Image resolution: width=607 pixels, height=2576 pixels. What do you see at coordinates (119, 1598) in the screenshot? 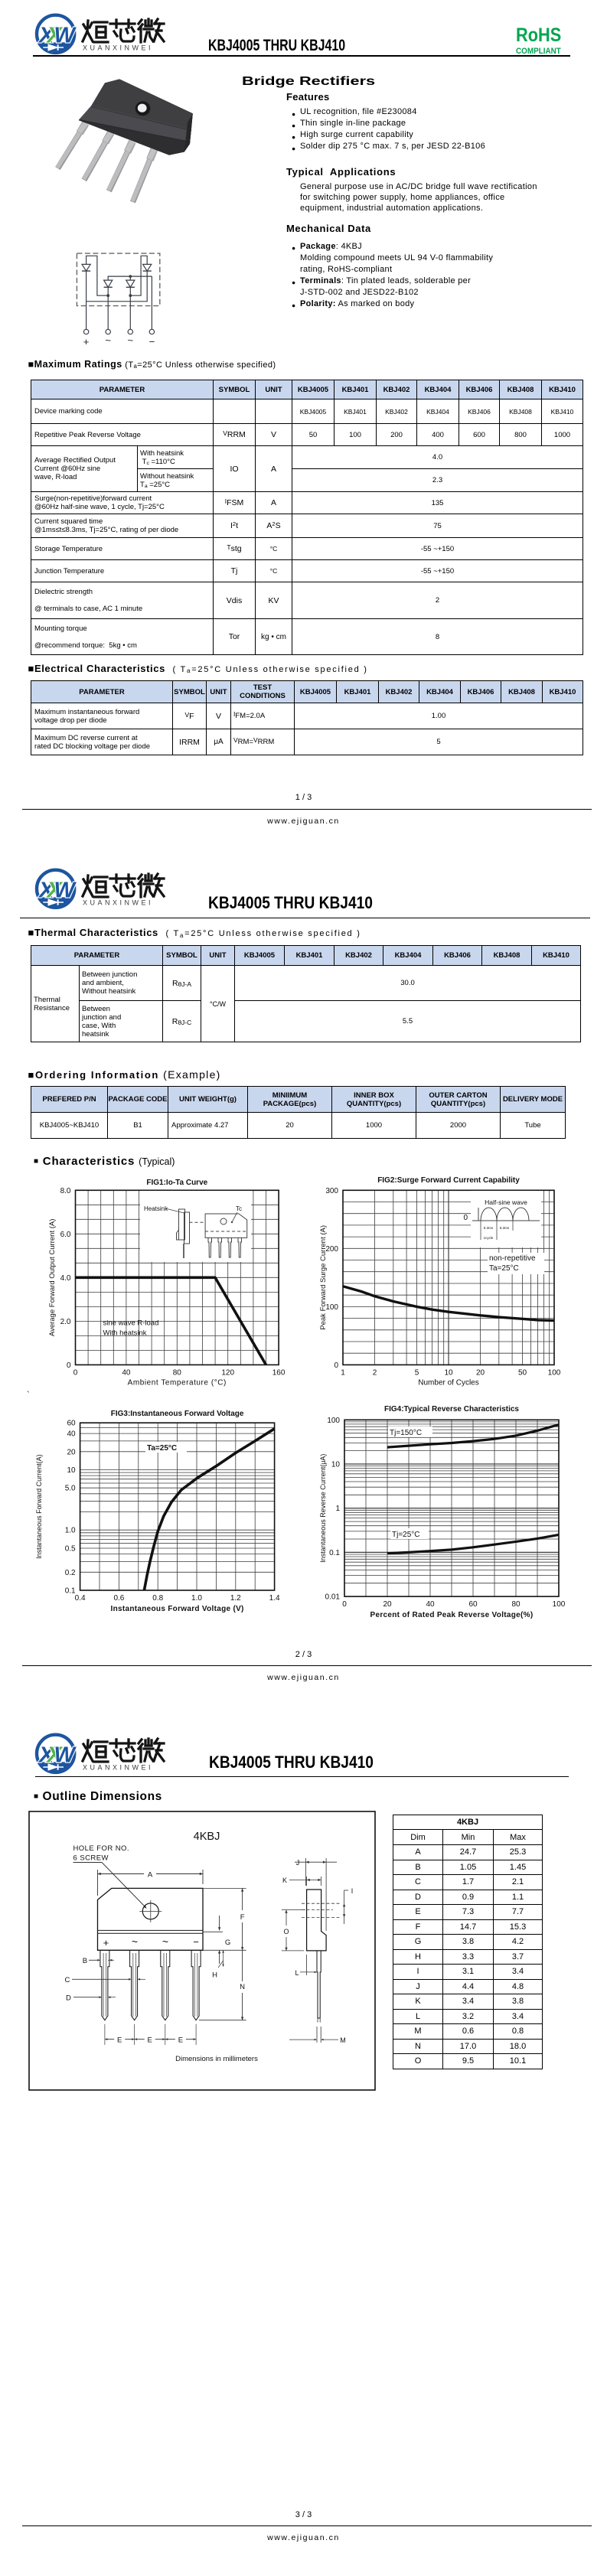
I see `svg-text: 0.6` at bounding box center [119, 1598].